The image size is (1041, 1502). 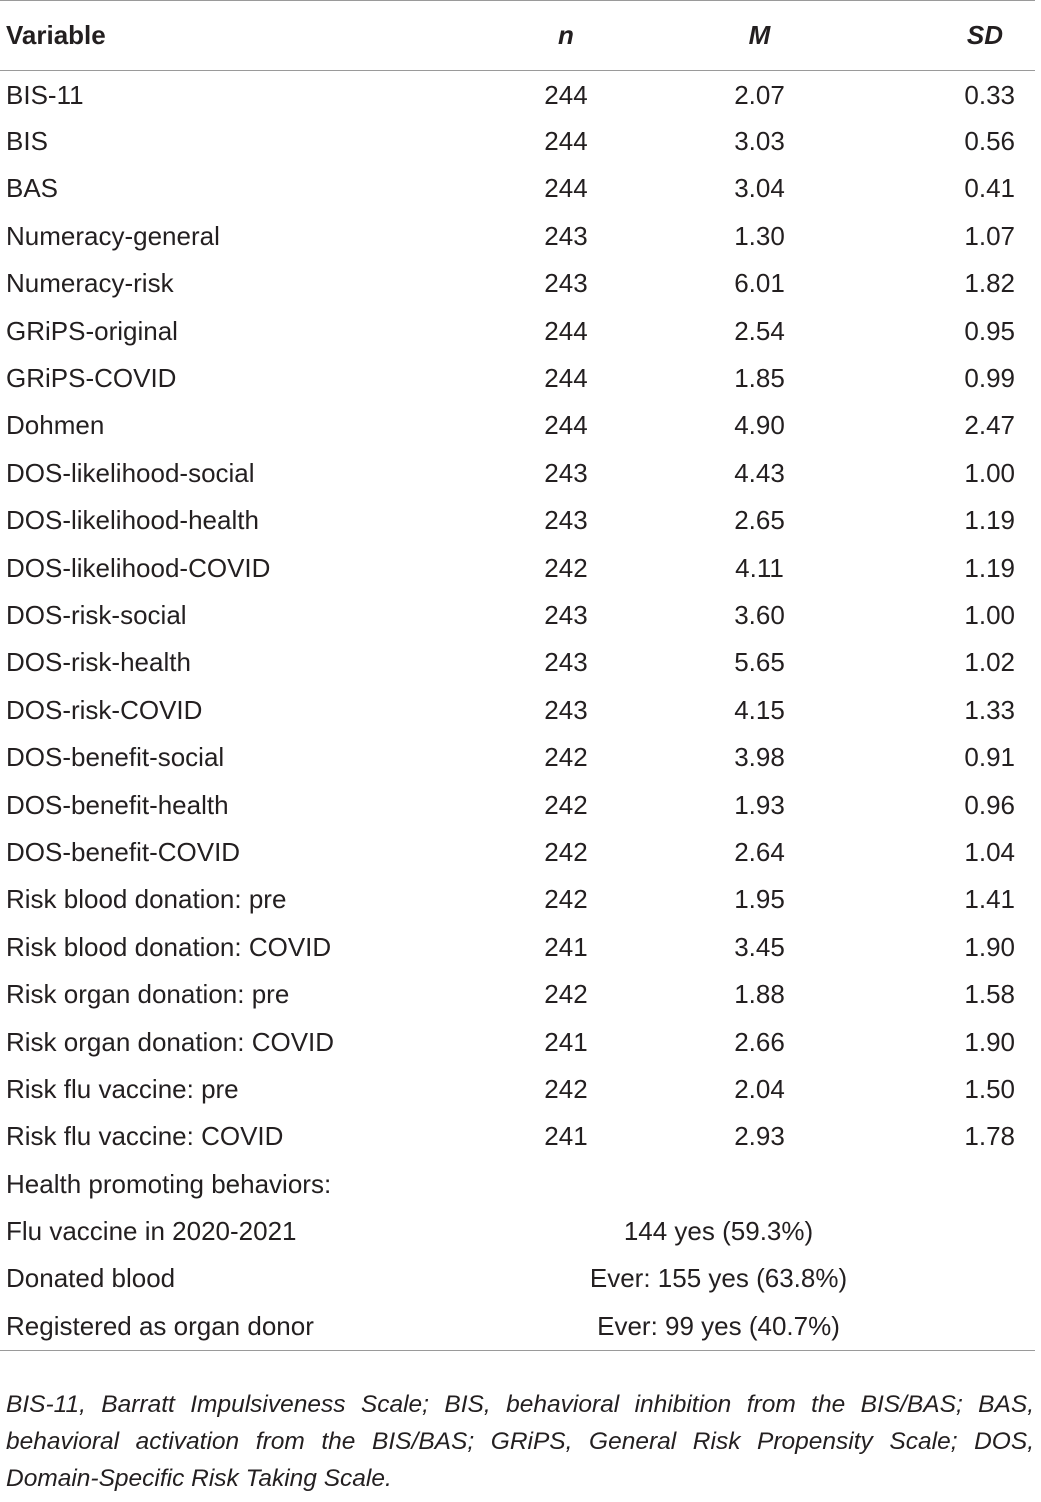 I want to click on cell-variable: Risk blood donation: pre, so click(x=146, y=899).